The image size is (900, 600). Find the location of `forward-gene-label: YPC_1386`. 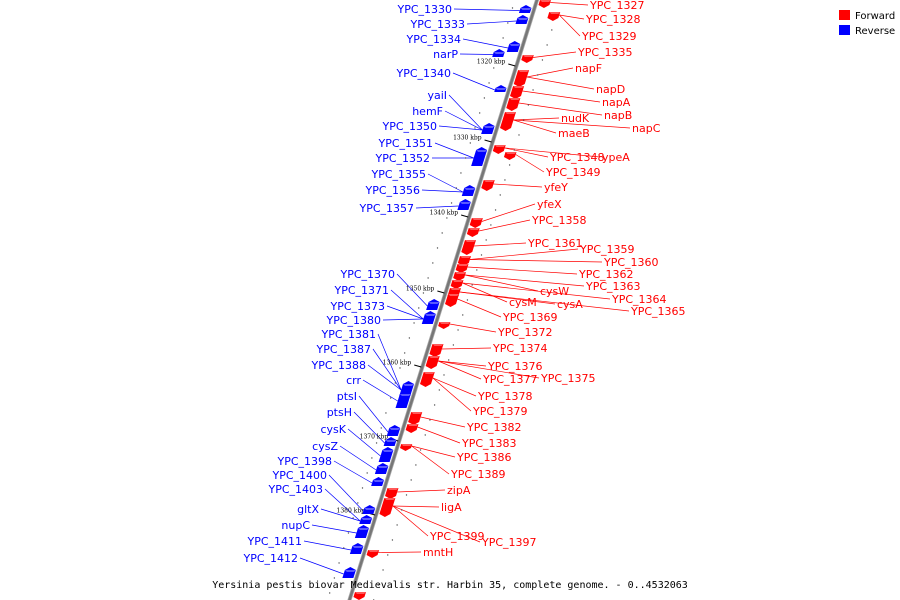

forward-gene-label: YPC_1386 is located at coordinates (484, 457).